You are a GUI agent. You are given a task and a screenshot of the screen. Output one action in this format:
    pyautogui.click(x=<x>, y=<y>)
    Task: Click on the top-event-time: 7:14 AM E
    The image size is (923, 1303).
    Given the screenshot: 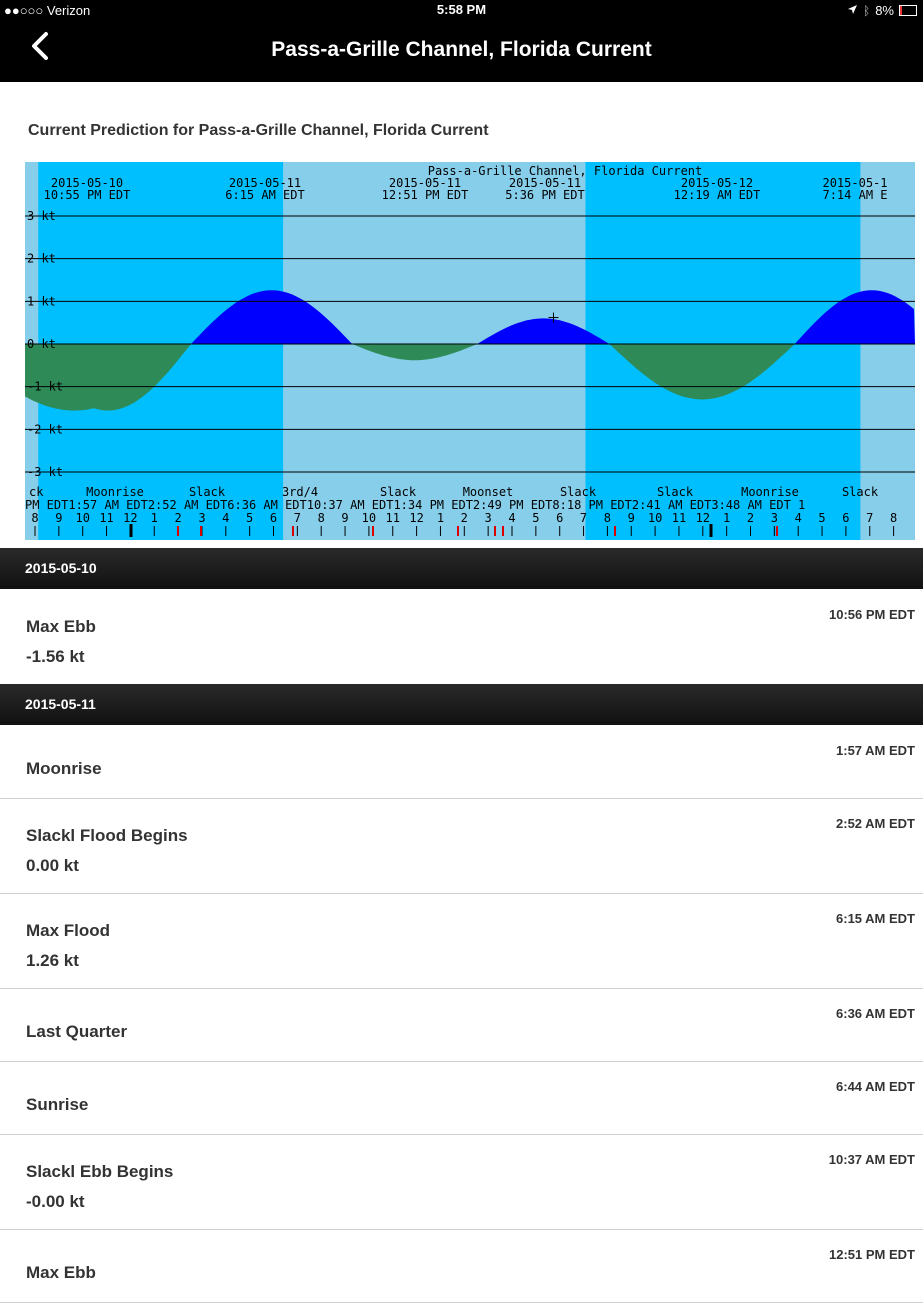 What is the action you would take?
    pyautogui.click(x=854, y=195)
    